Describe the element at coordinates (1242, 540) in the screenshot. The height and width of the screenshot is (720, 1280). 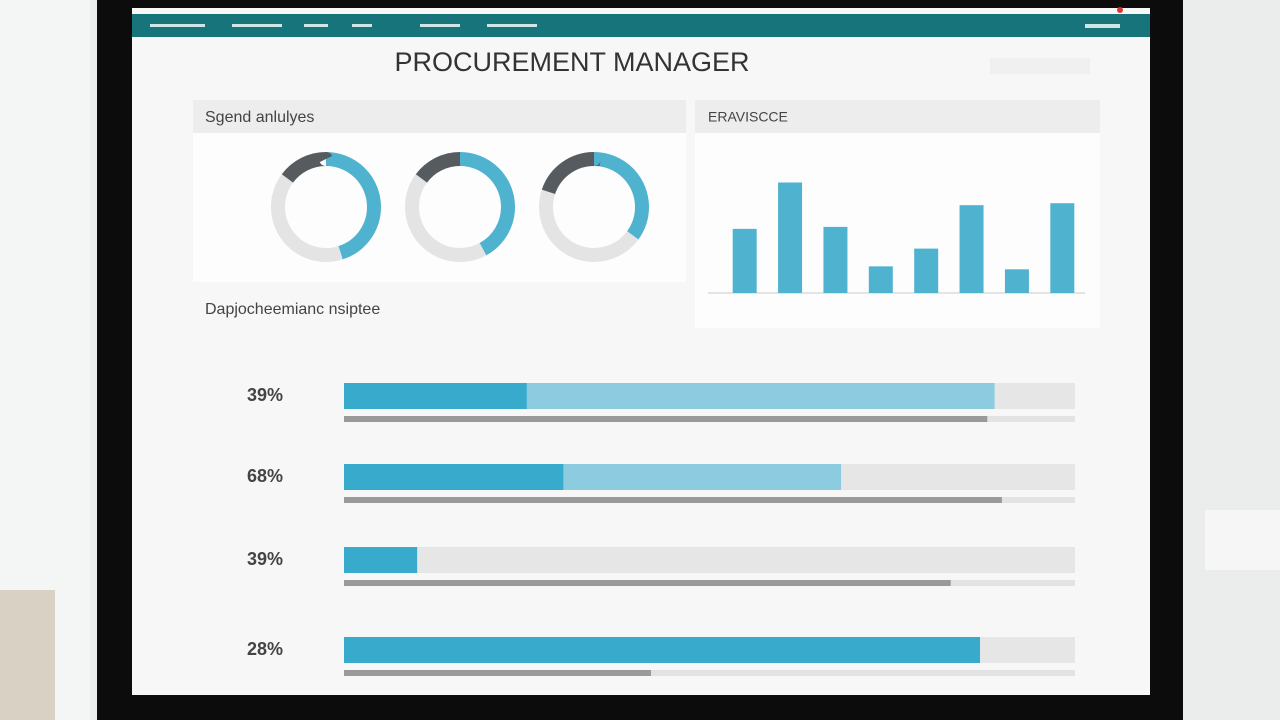
I see `desk-object` at that location.